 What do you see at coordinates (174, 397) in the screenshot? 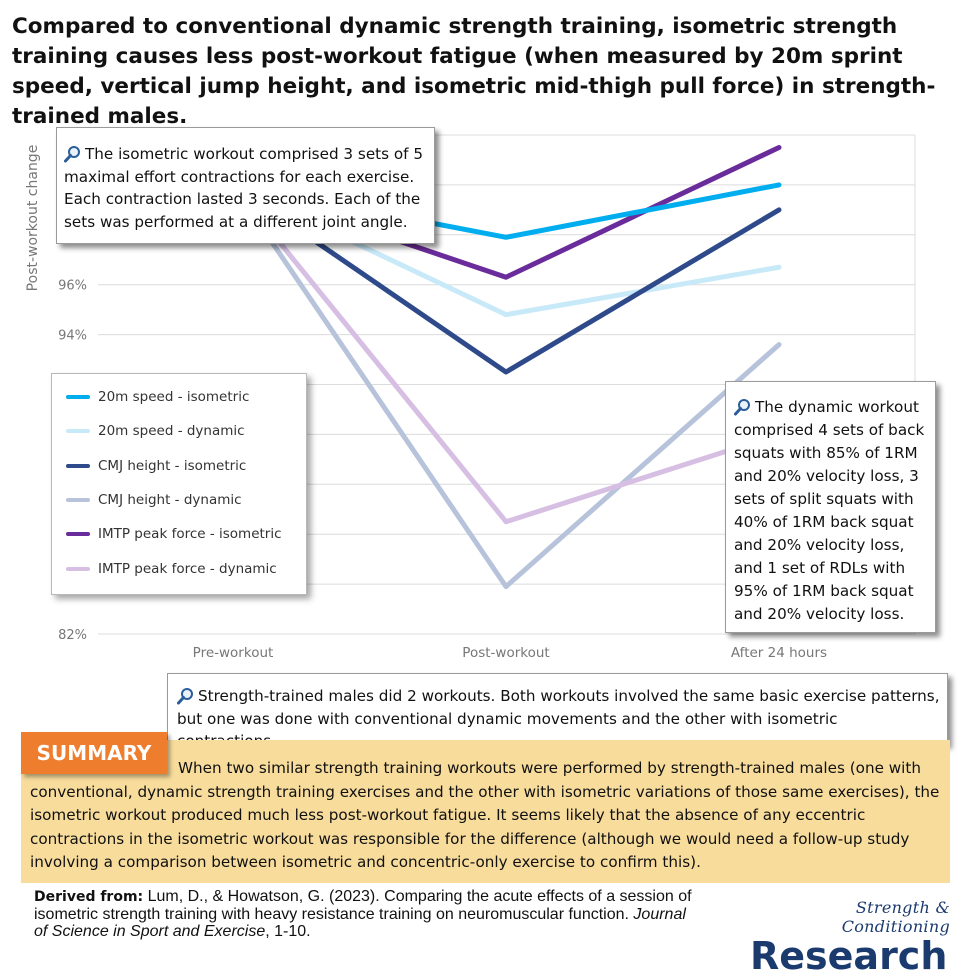
I see `legend-label: 20m speed - isometric` at bounding box center [174, 397].